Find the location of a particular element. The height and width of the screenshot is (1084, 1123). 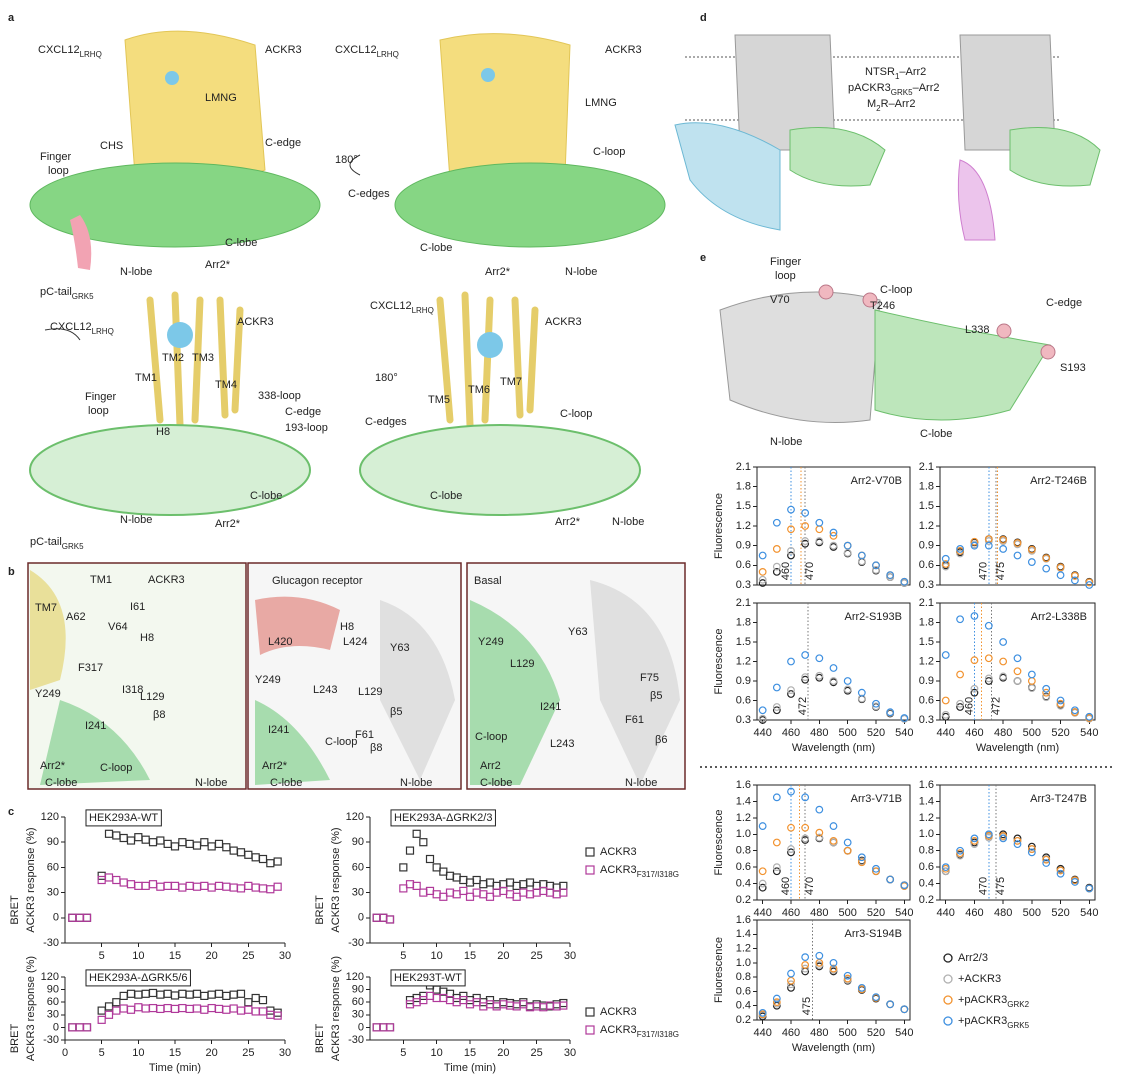

legend-subscript: F317/I318G is located at coordinates (658, 1034).